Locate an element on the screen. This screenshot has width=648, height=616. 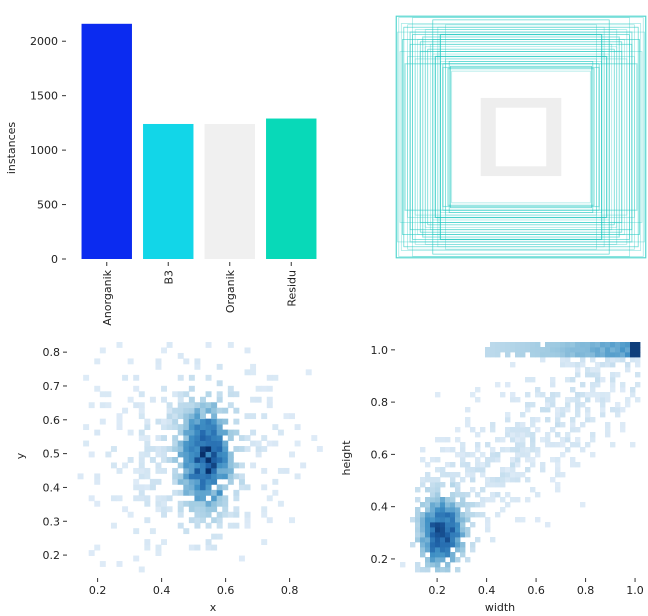
box-outline is located at coordinates (521, 137).